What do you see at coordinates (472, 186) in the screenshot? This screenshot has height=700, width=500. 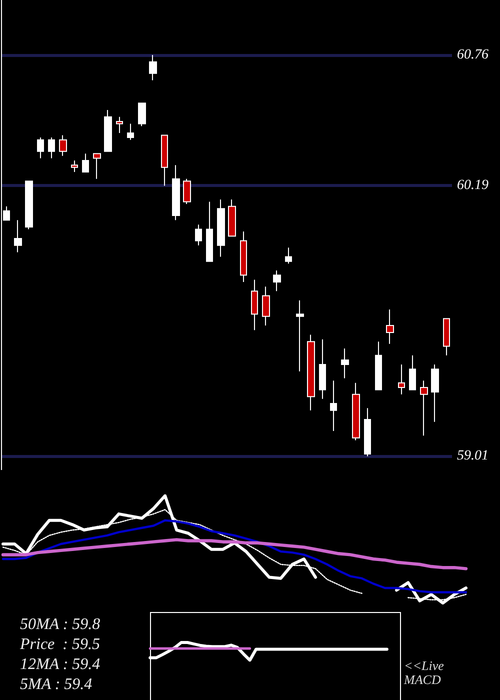 I see `y-tick-label: 60.19` at bounding box center [472, 186].